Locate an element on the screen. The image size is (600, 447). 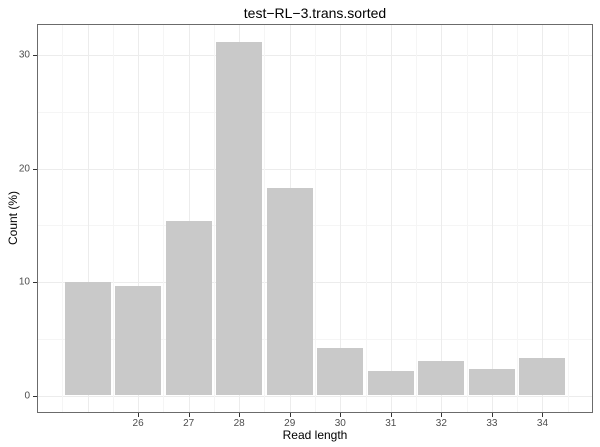
x-tick-label: 27 is located at coordinates (189, 423).